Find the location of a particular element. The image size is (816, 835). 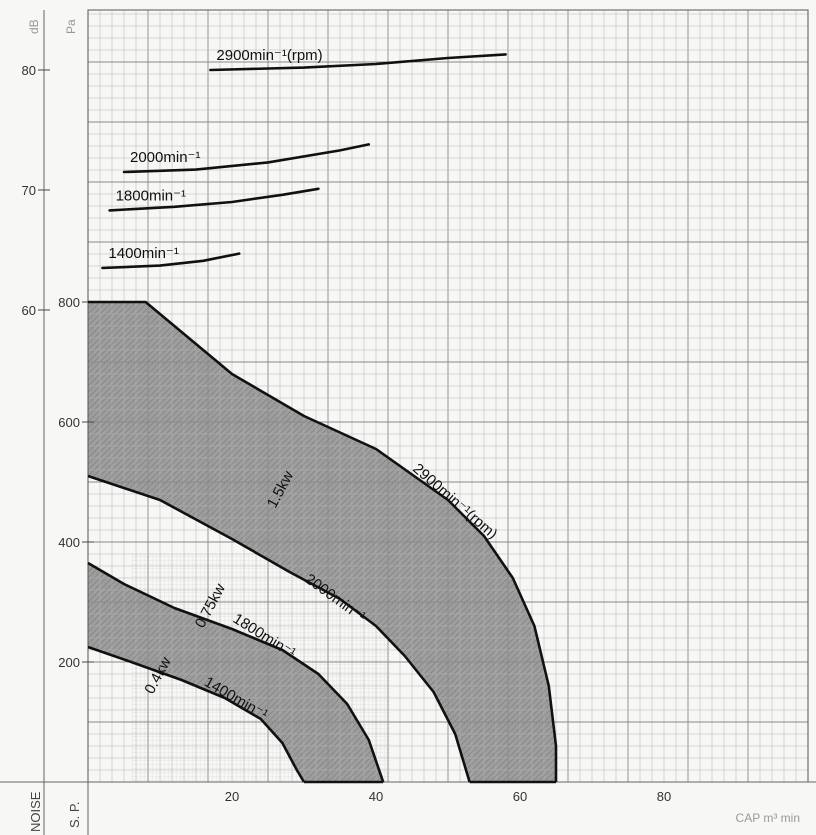

power-region-0-4kw is located at coordinates (236, 672).